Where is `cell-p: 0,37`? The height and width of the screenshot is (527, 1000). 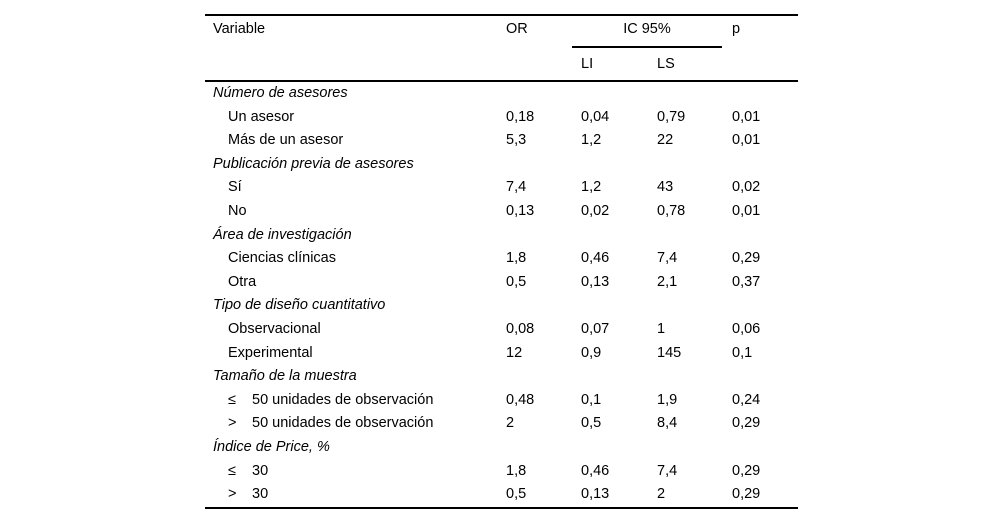 cell-p: 0,37 is located at coordinates (746, 281).